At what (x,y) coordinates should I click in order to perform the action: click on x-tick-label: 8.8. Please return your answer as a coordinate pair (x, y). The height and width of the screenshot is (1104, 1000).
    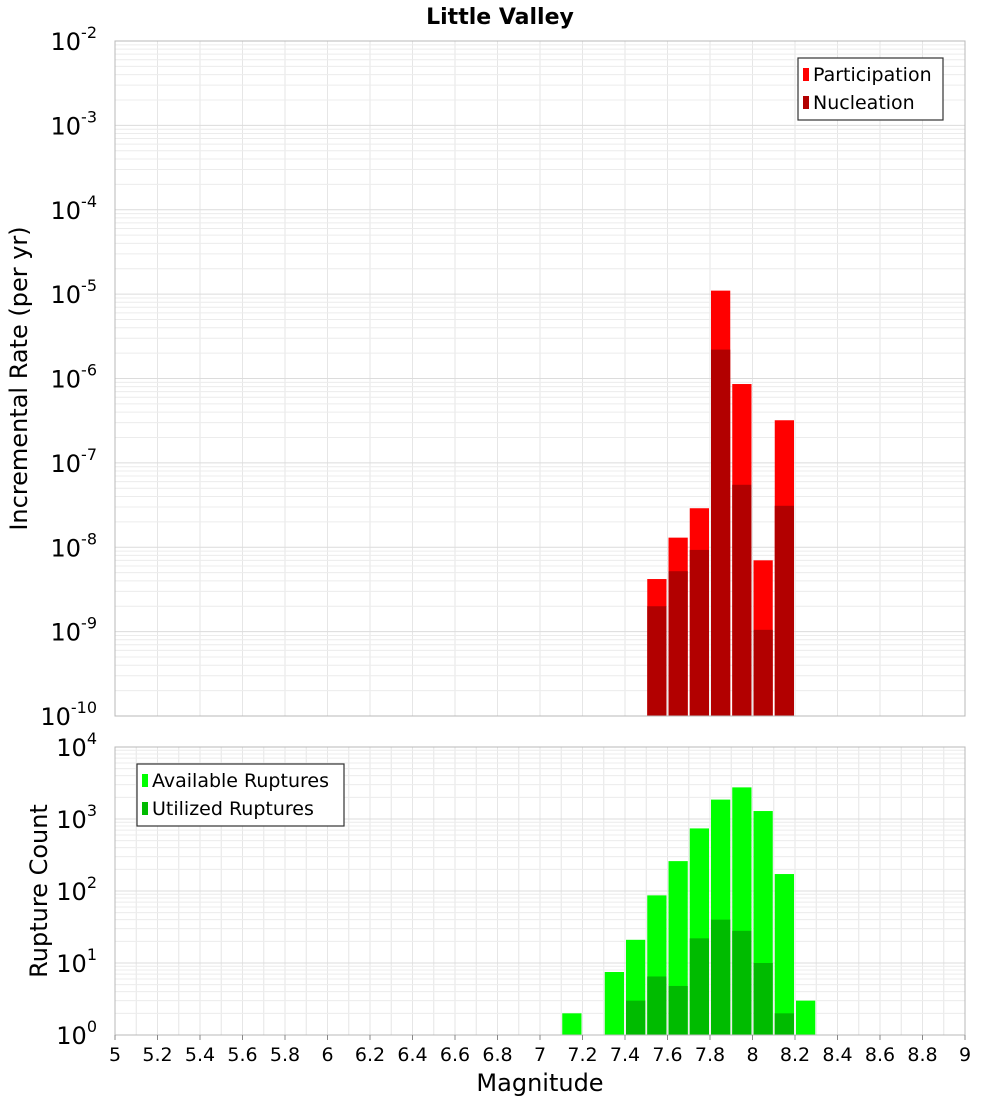
    Looking at the image, I should click on (922, 1055).